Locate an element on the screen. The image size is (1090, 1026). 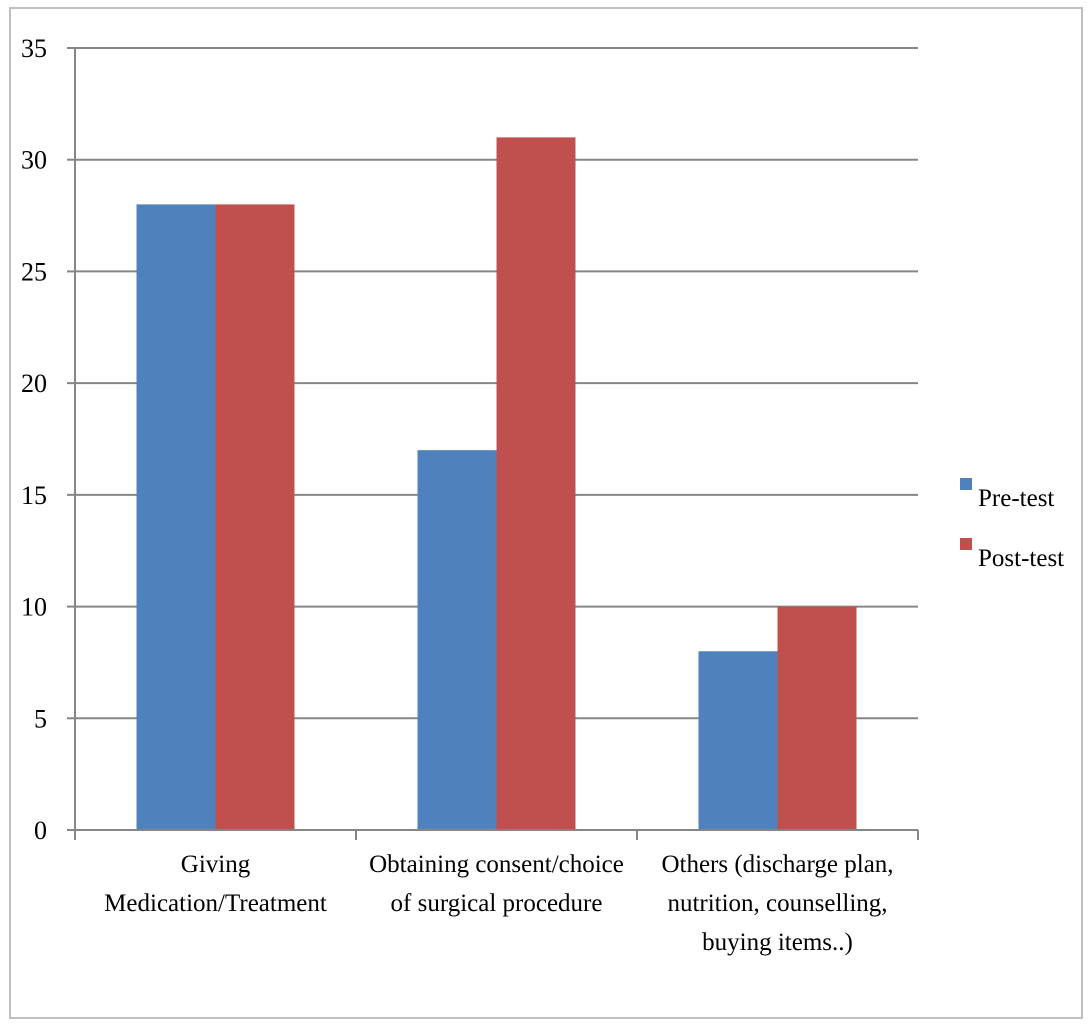
y-tick-label: 25 is located at coordinates (34, 271).